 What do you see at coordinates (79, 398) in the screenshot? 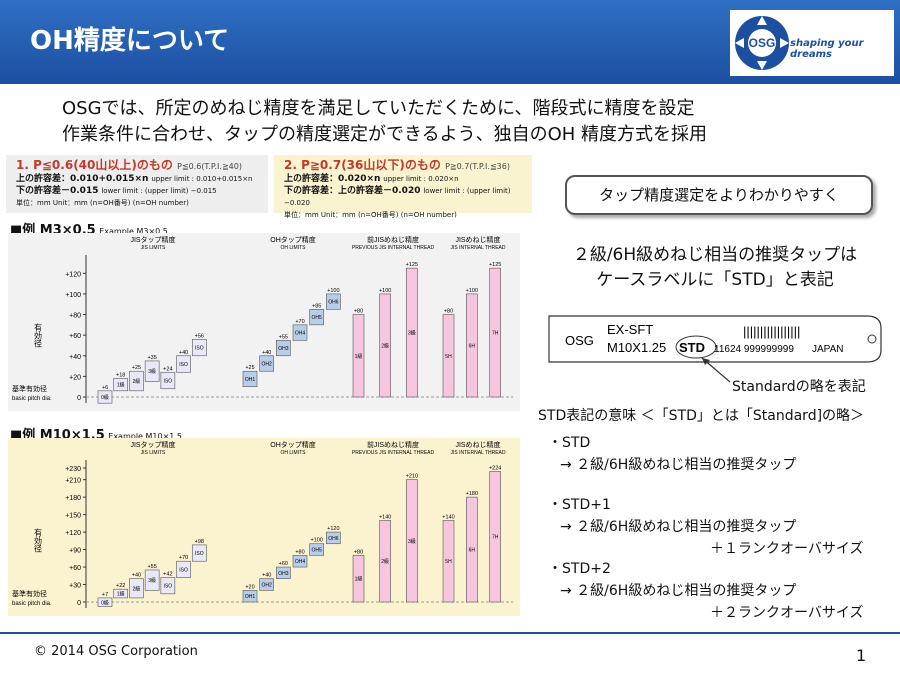
I see `y-tick-label: 0` at bounding box center [79, 398].